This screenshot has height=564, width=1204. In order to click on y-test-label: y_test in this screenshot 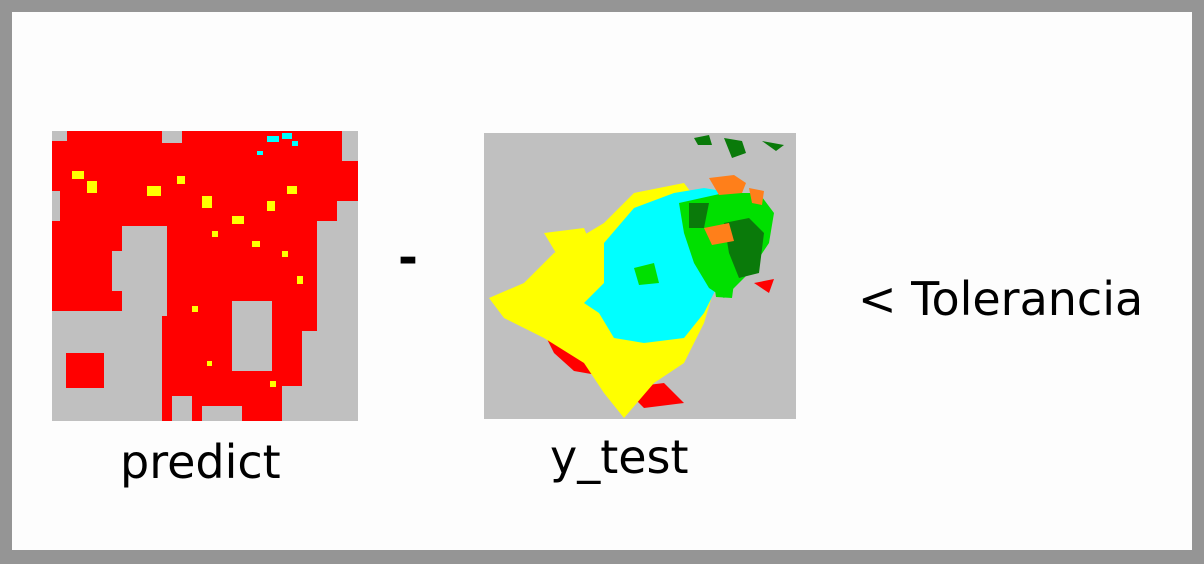, I will do `click(619, 457)`.